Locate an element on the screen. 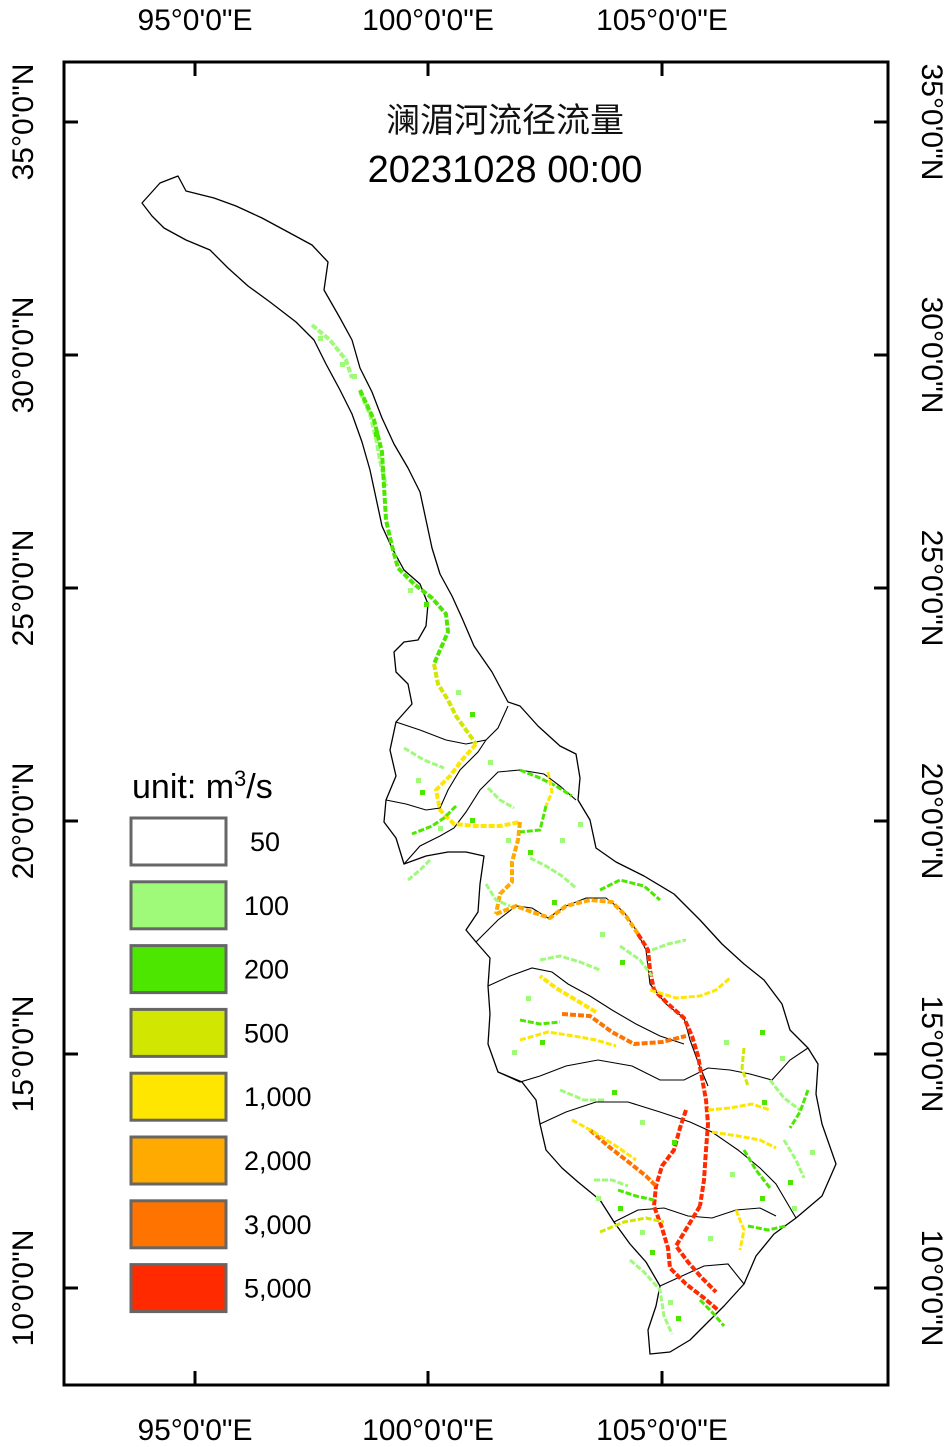 The width and height of the screenshot is (951, 1447). legend-label: 500 is located at coordinates (266, 1033).